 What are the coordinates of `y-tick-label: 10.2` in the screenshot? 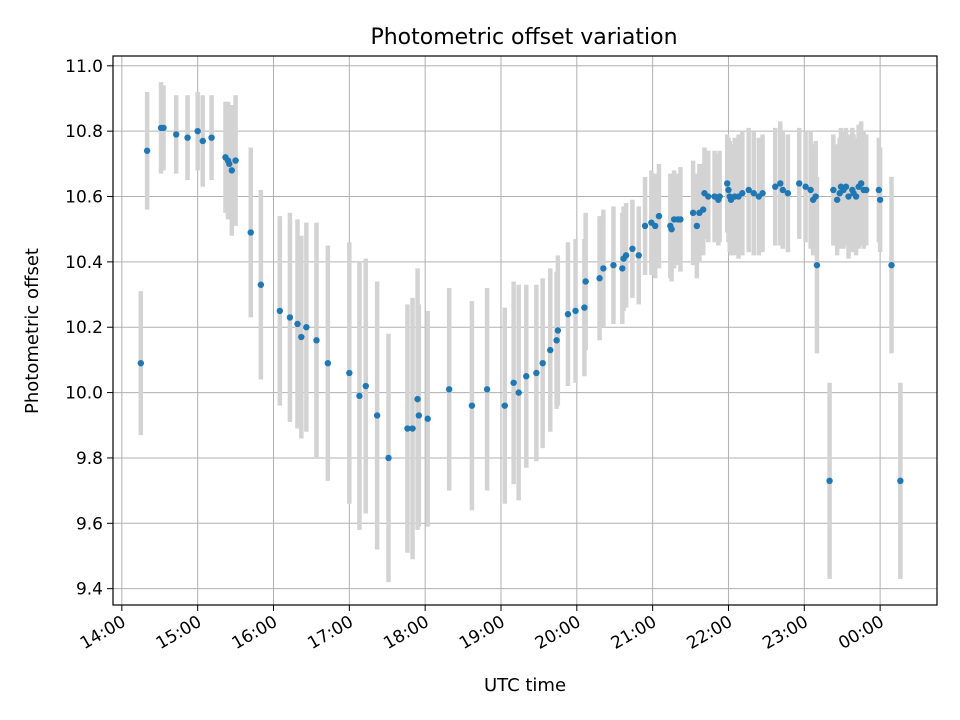 It's located at (84, 328).